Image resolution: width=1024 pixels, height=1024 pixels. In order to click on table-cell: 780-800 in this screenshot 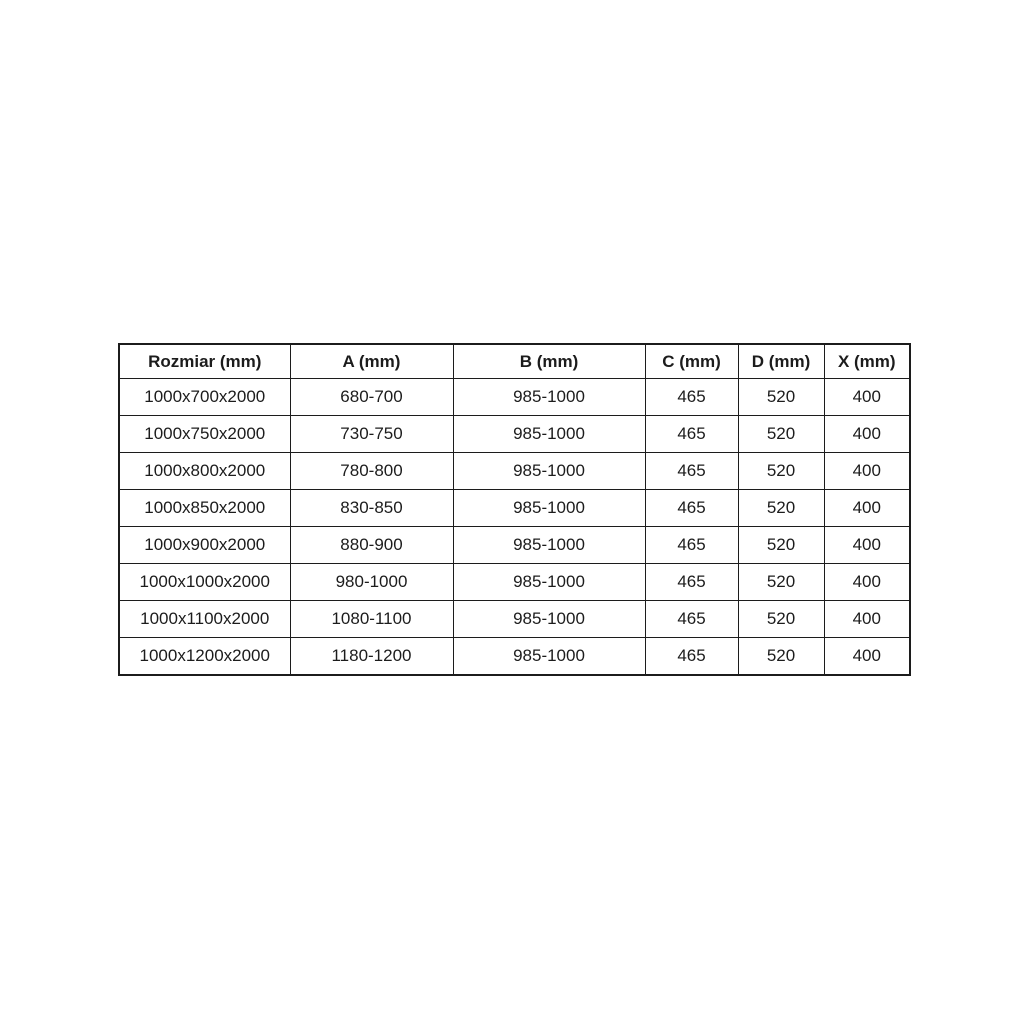, I will do `click(371, 471)`.